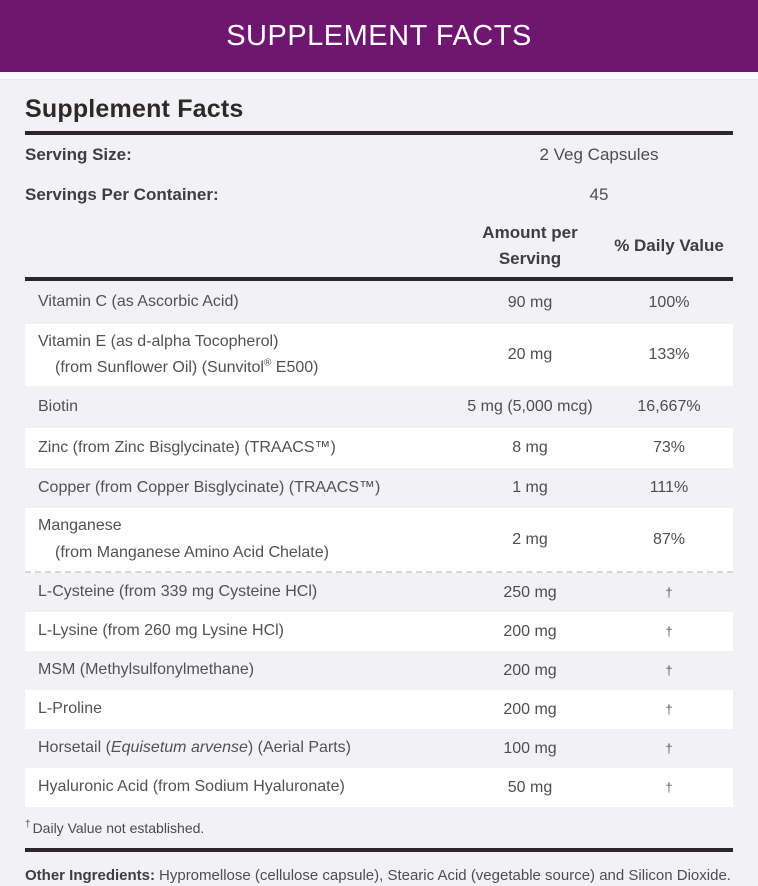  Describe the element at coordinates (115, 827) in the screenshot. I see `daily-value-footnote: † Daily Value not established.` at that location.